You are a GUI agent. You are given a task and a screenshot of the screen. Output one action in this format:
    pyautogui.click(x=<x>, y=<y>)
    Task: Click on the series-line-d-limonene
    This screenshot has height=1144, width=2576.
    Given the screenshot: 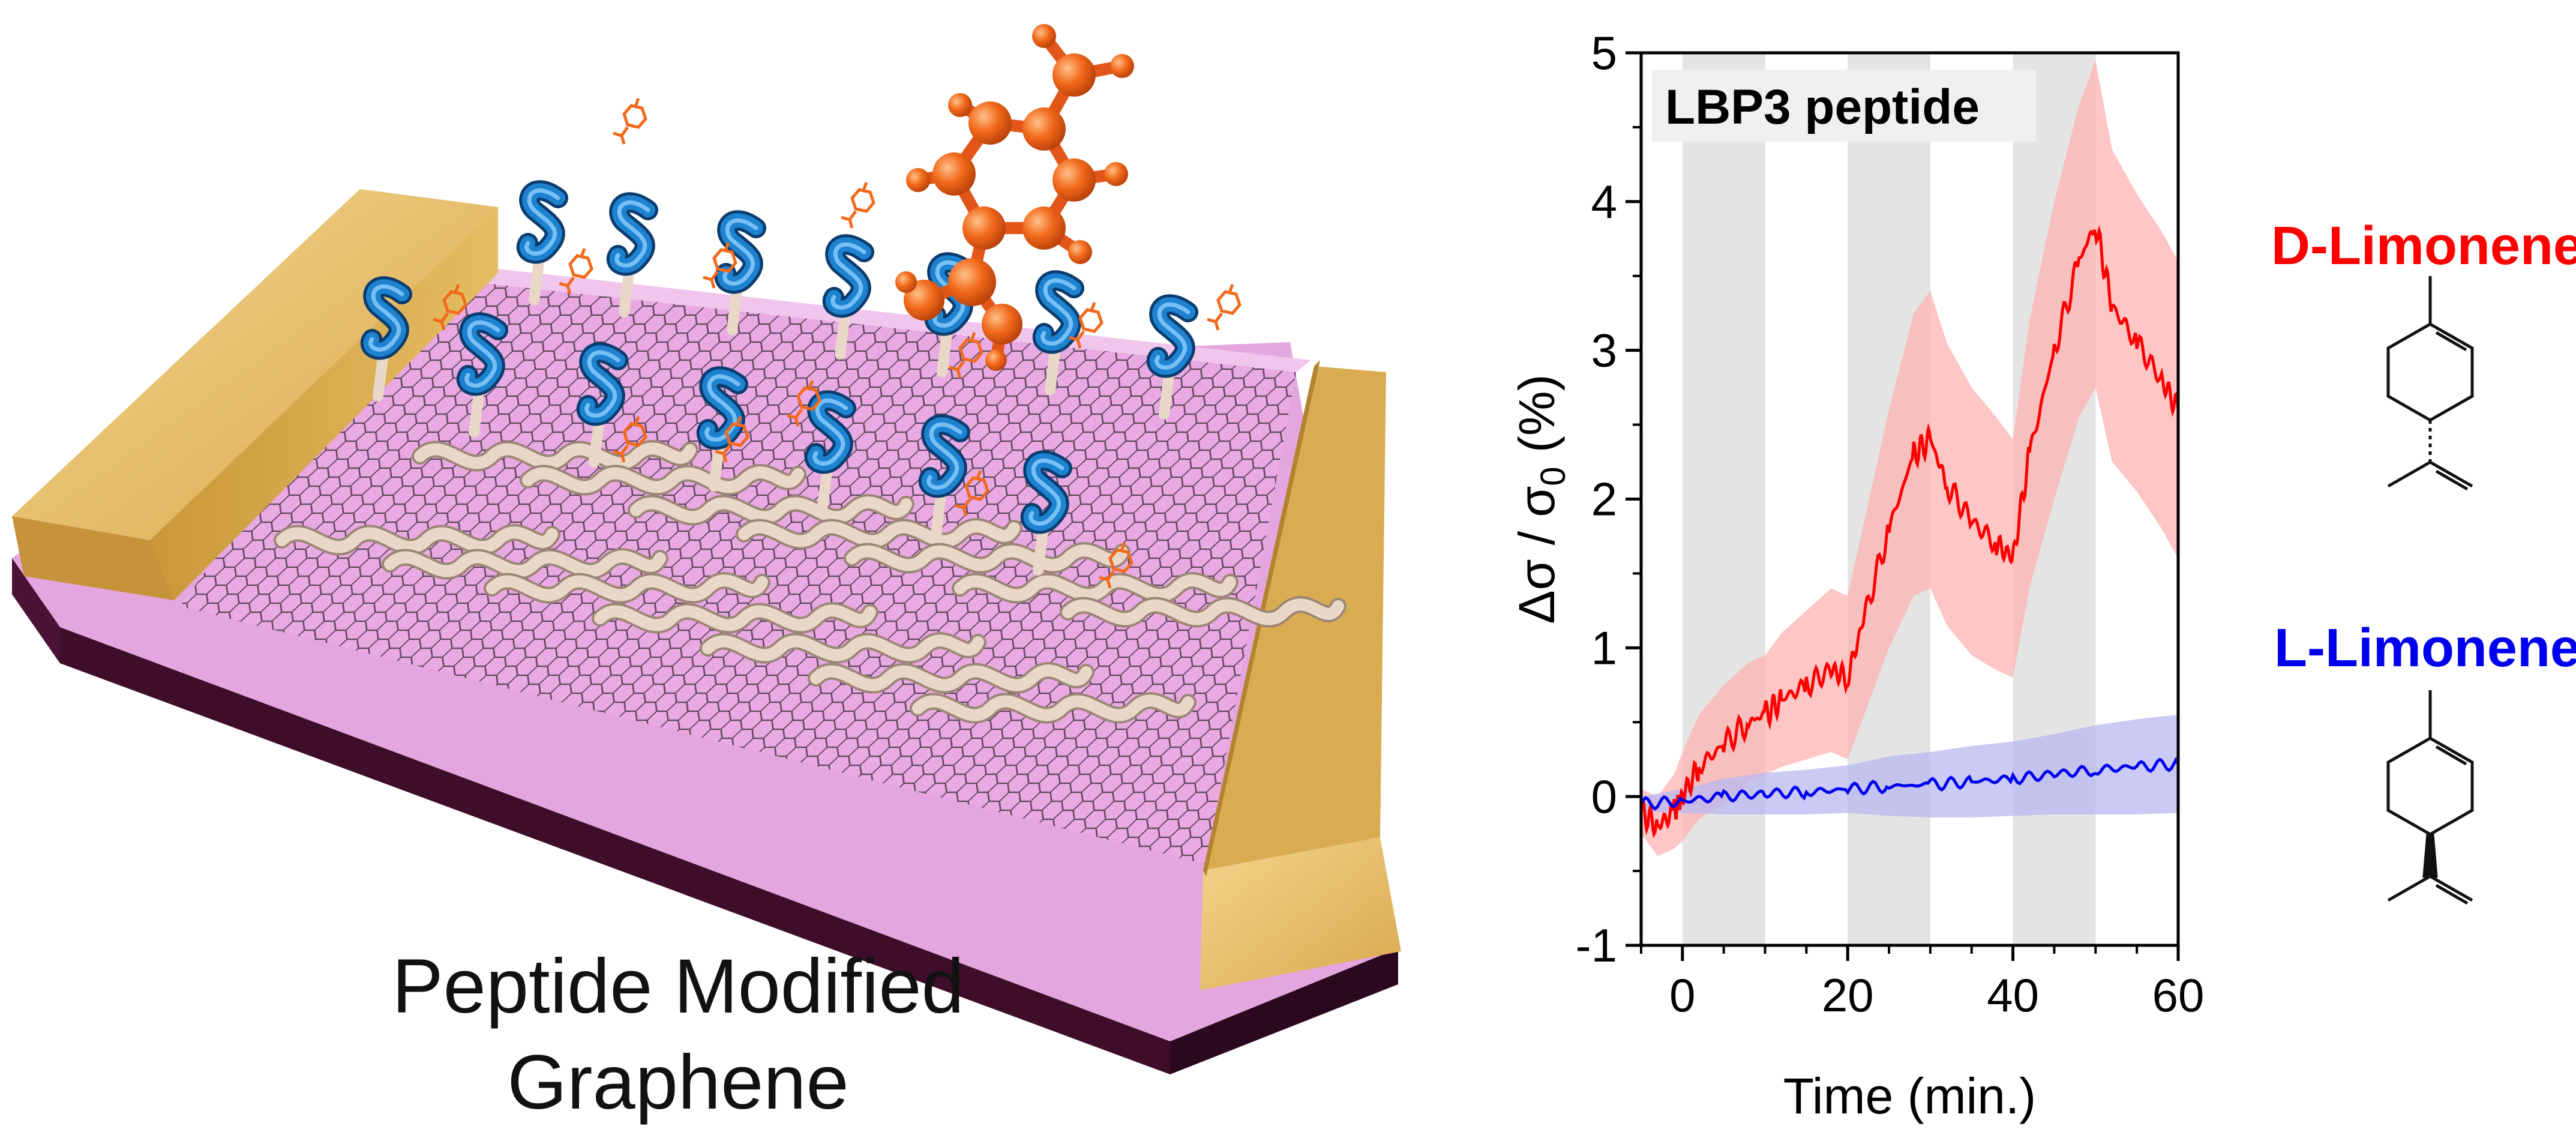 What is the action you would take?
    pyautogui.click(x=1909, y=531)
    